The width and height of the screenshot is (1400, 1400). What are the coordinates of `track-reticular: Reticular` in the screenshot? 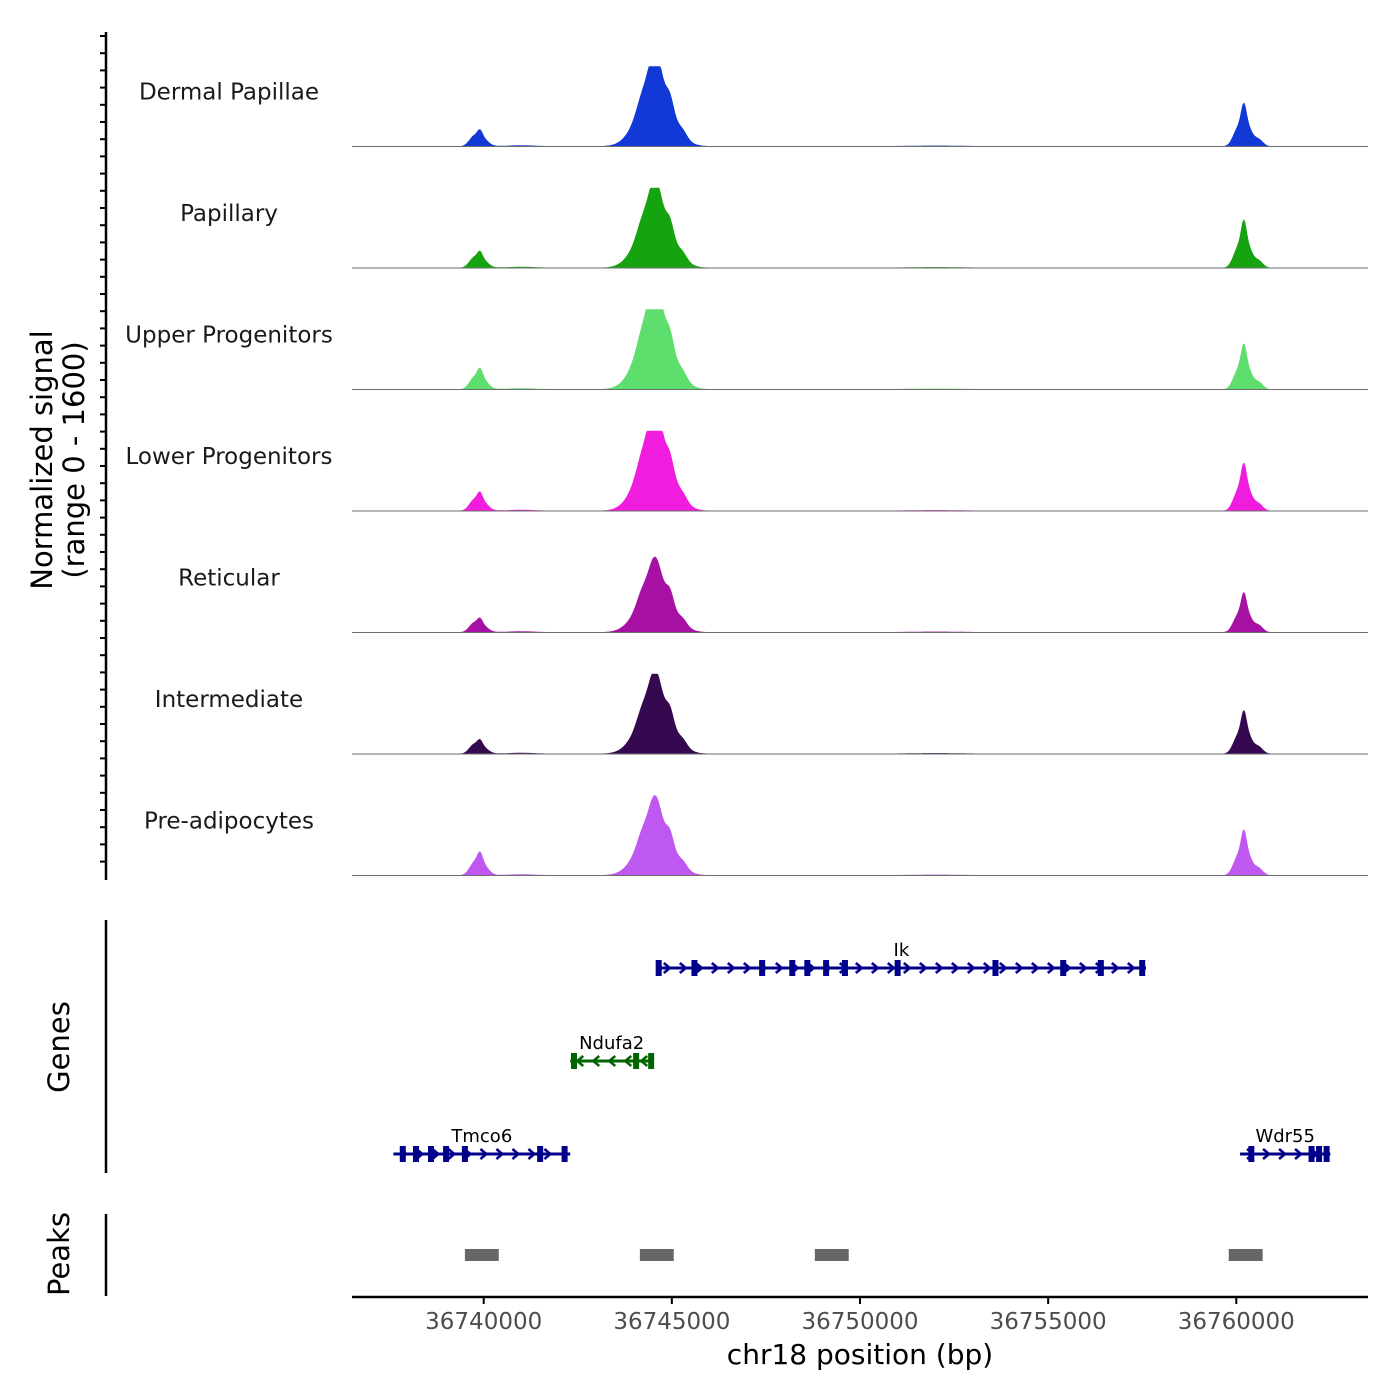 It's located at (773, 594).